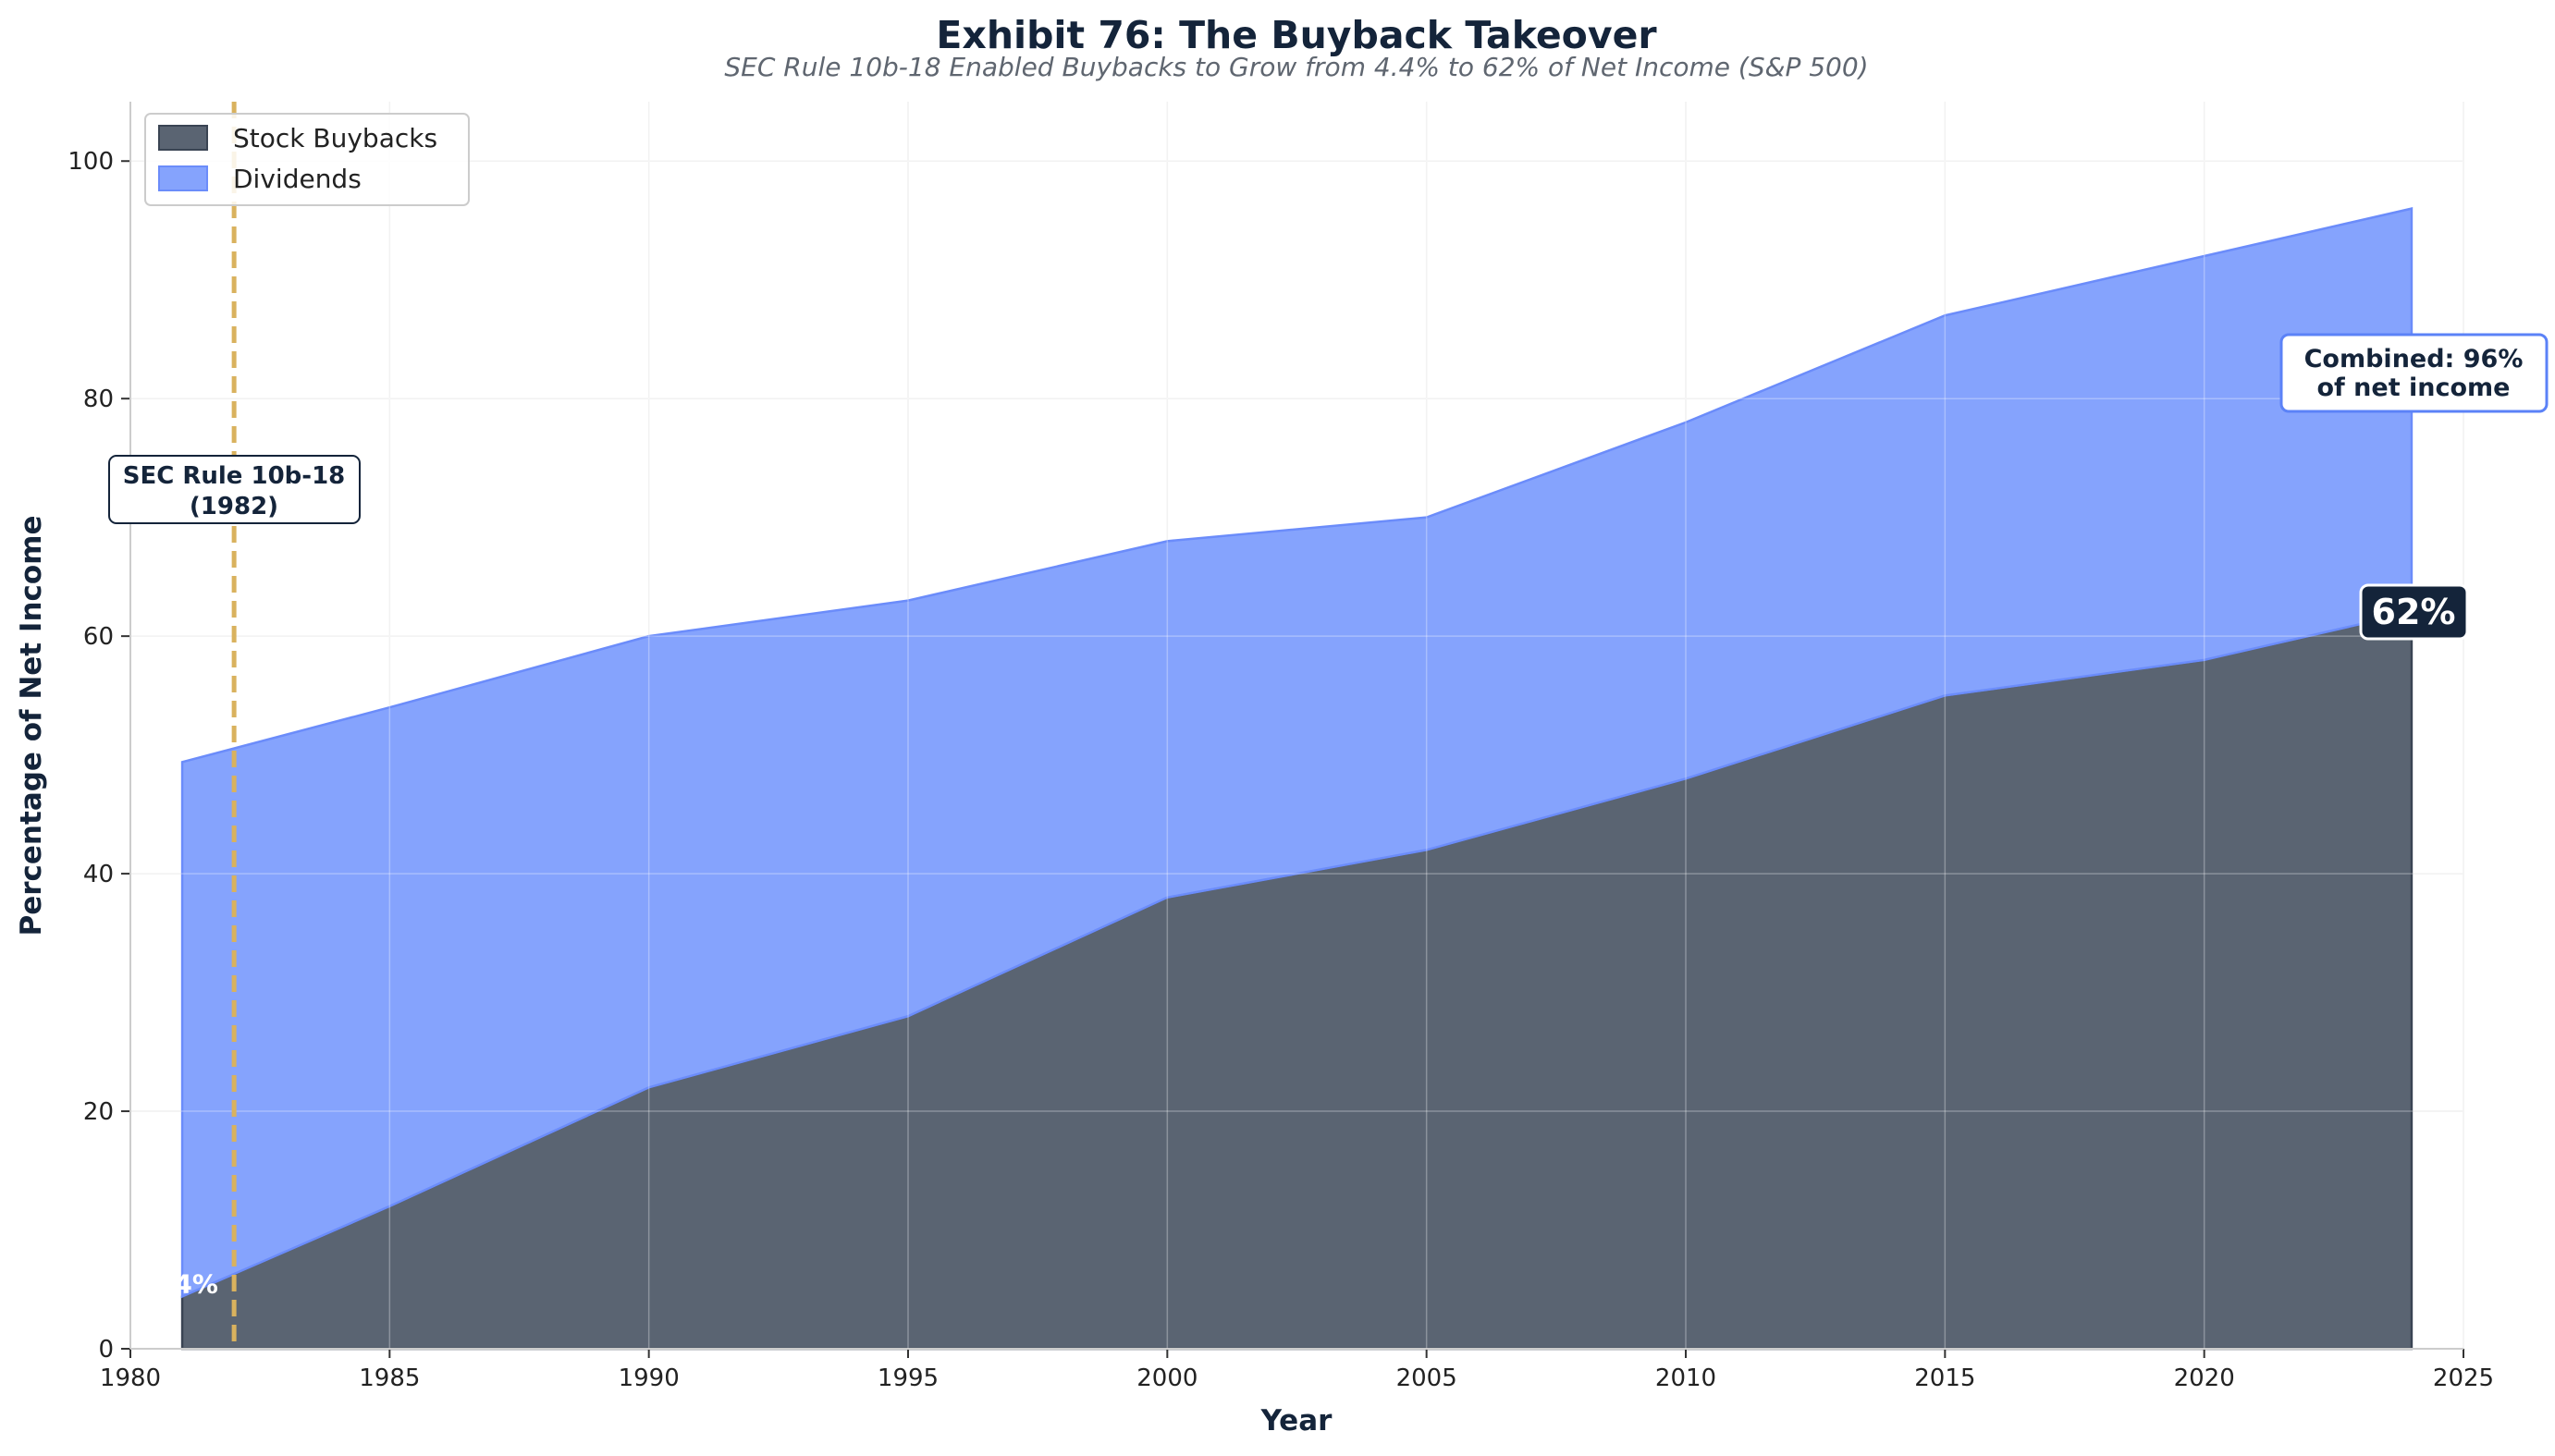  What do you see at coordinates (234, 476) in the screenshot?
I see `rule-annotation-line1: SEC Rule 10b-18` at bounding box center [234, 476].